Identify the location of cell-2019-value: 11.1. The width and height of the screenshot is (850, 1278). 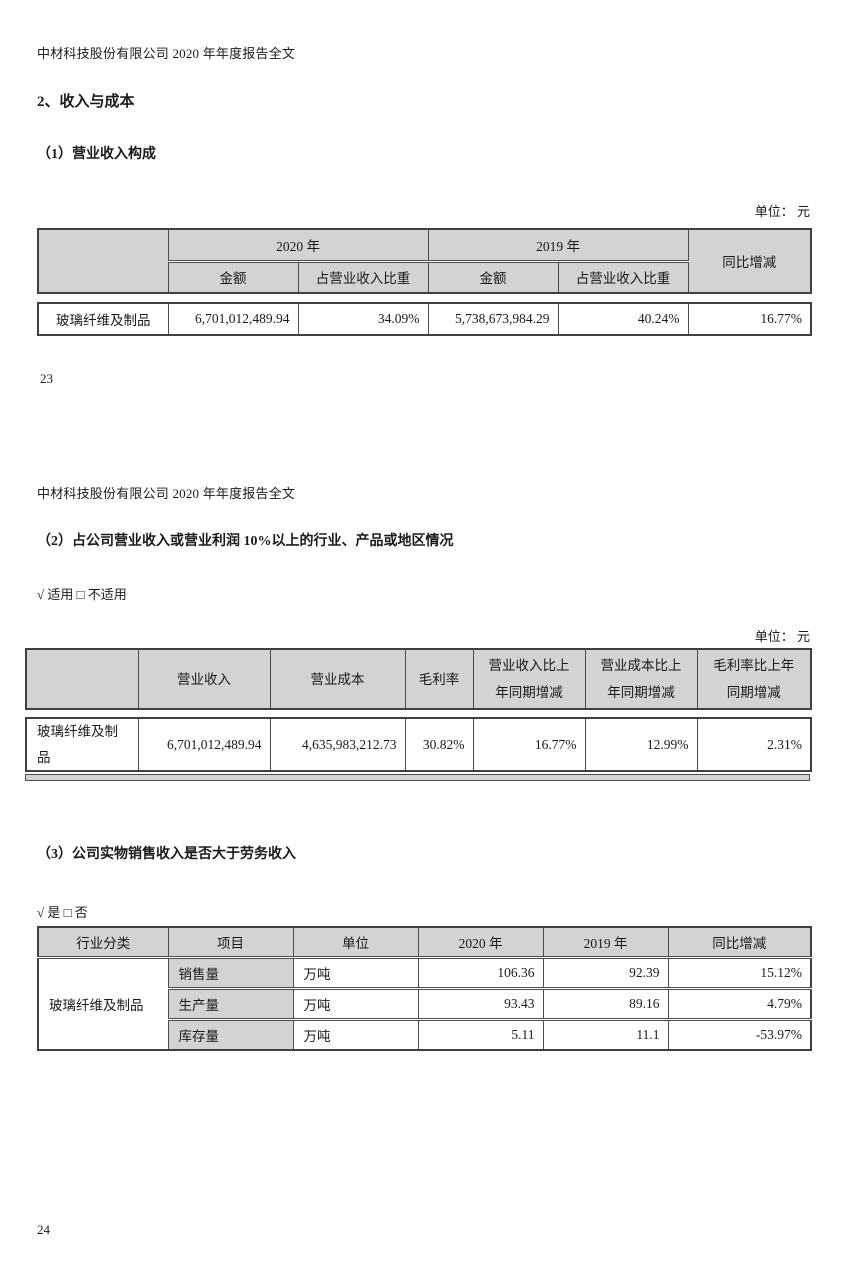
(605, 1034).